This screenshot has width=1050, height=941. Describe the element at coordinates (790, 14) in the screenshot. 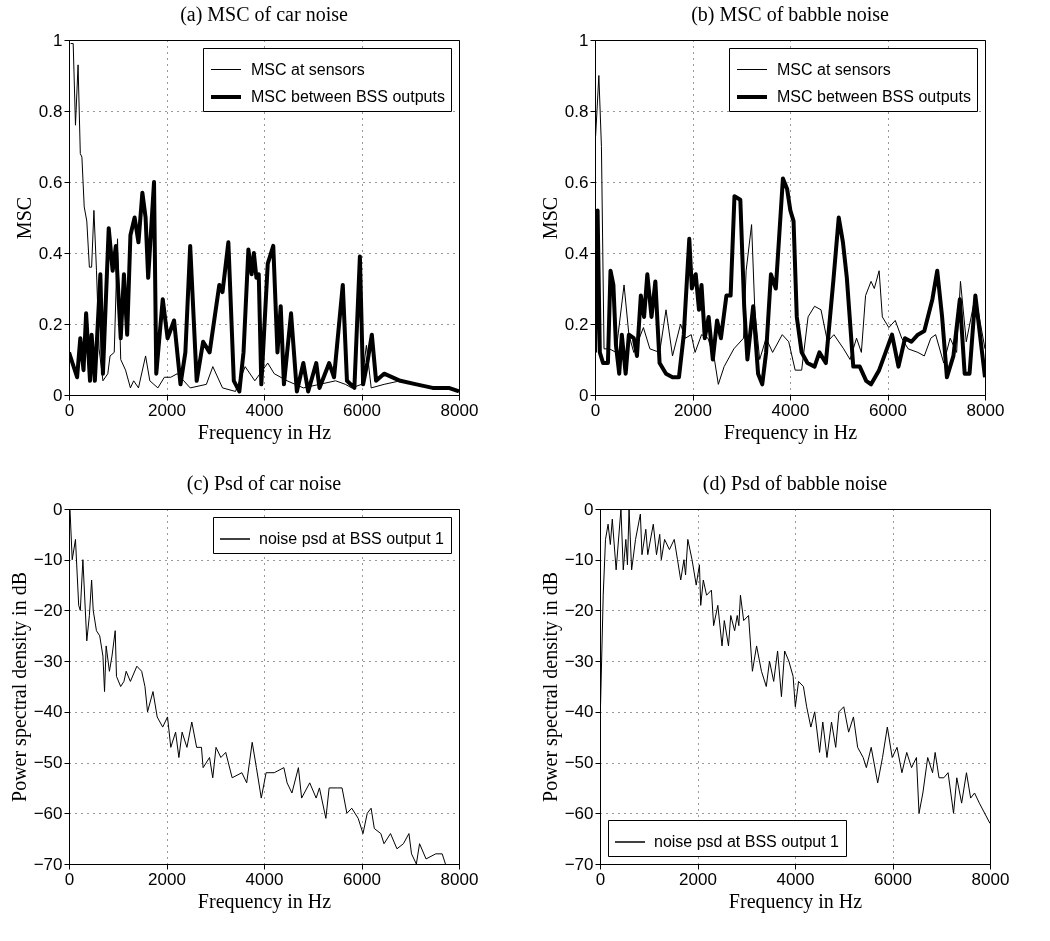

I see `chart-title: (b) MSC of babble noise` at that location.